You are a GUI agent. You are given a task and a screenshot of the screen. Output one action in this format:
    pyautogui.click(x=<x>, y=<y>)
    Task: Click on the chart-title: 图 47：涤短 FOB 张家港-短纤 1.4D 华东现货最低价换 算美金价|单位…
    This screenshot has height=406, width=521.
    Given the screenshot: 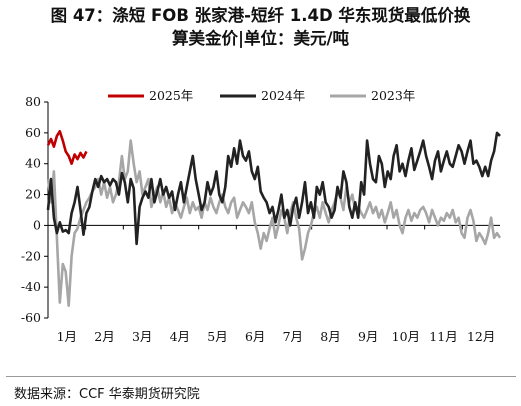 What is the action you would take?
    pyautogui.click(x=260, y=27)
    